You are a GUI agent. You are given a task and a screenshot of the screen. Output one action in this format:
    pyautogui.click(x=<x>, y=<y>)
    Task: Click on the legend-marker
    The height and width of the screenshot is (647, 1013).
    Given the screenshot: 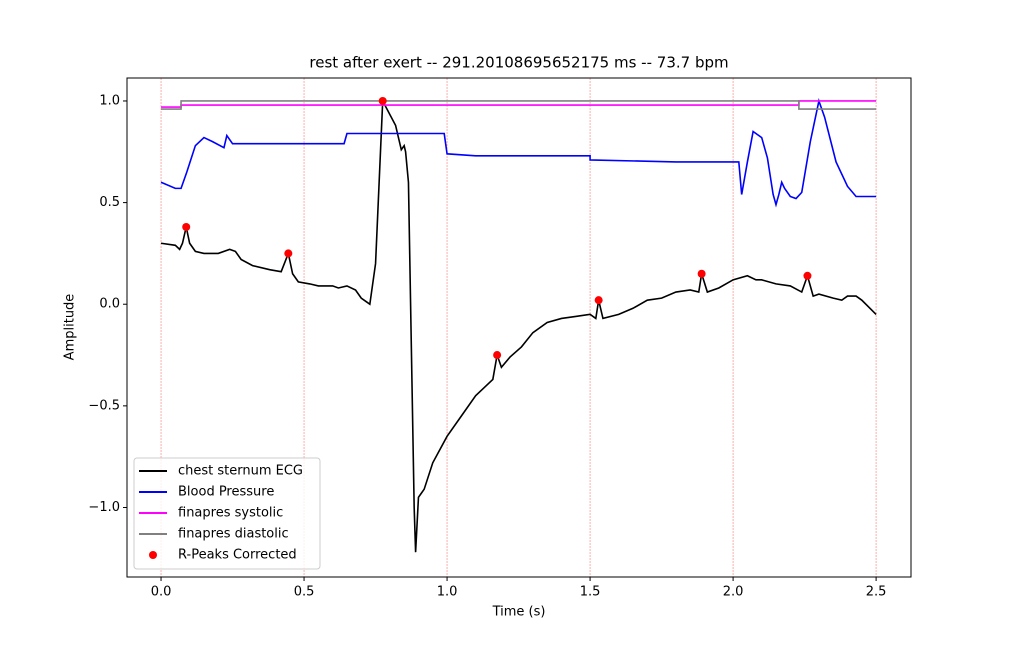 What is the action you would take?
    pyautogui.click(x=153, y=555)
    